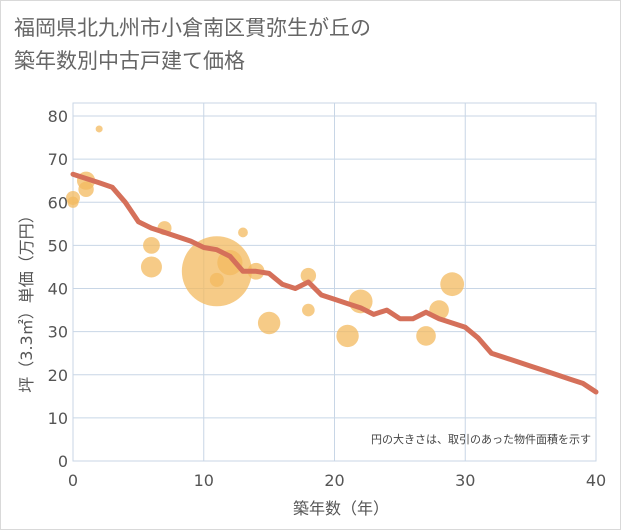  Describe the element at coordinates (309, 45) in the screenshot. I see `chart-title: 福岡県北九州市小倉南区貫弥生が丘の 築年数別中古戸建て価格` at that location.